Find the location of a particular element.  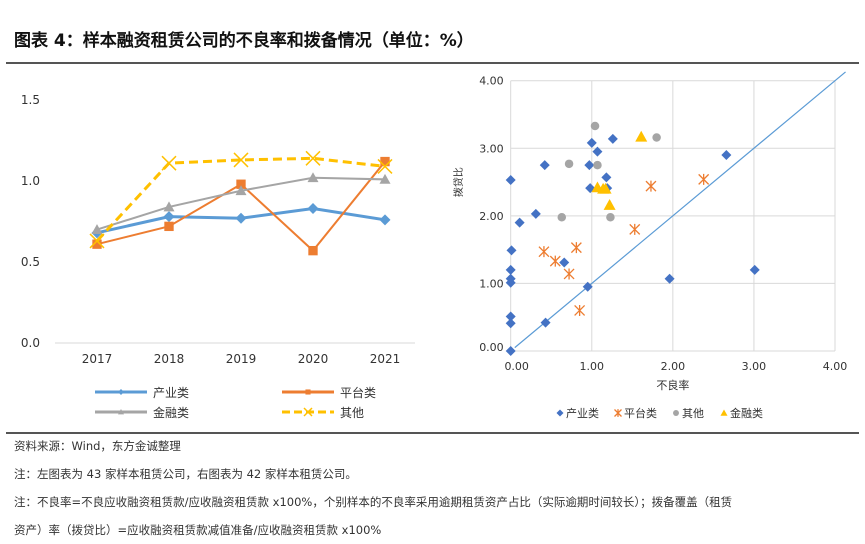

y-tick-label: 2.00 is located at coordinates (491, 216).